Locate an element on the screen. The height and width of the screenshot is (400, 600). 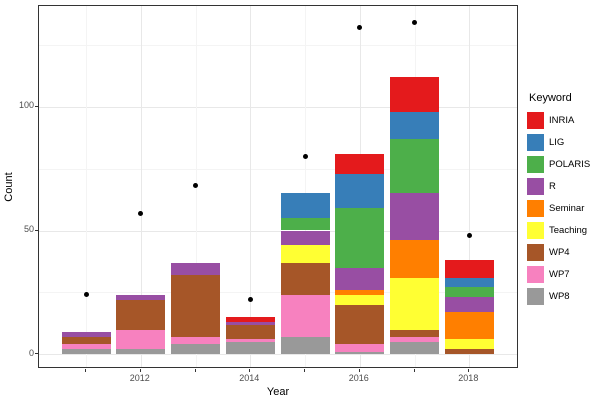
bar-segment-wp8-2011 is located at coordinates (86, 352).